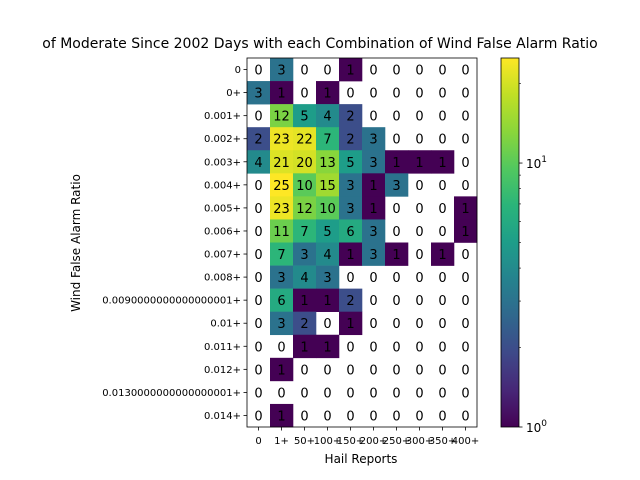 The image size is (640, 480). What do you see at coordinates (238, 70) in the screenshot?
I see `y-tick-label: 0` at bounding box center [238, 70].